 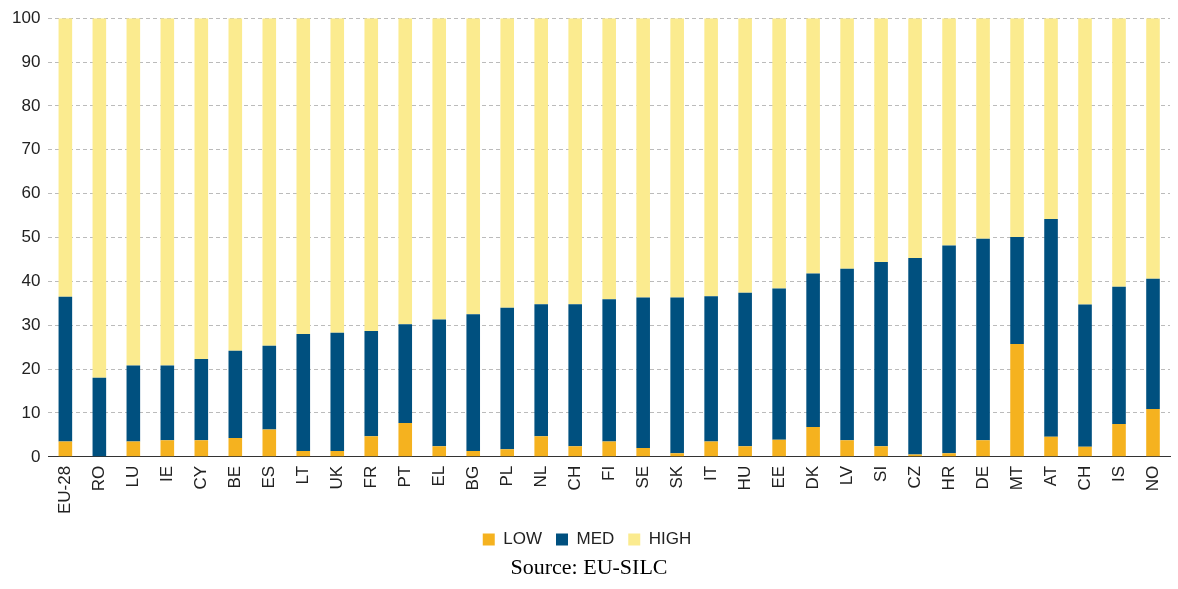 What do you see at coordinates (540, 476) in the screenshot?
I see `x-tick-label: NL` at bounding box center [540, 476].